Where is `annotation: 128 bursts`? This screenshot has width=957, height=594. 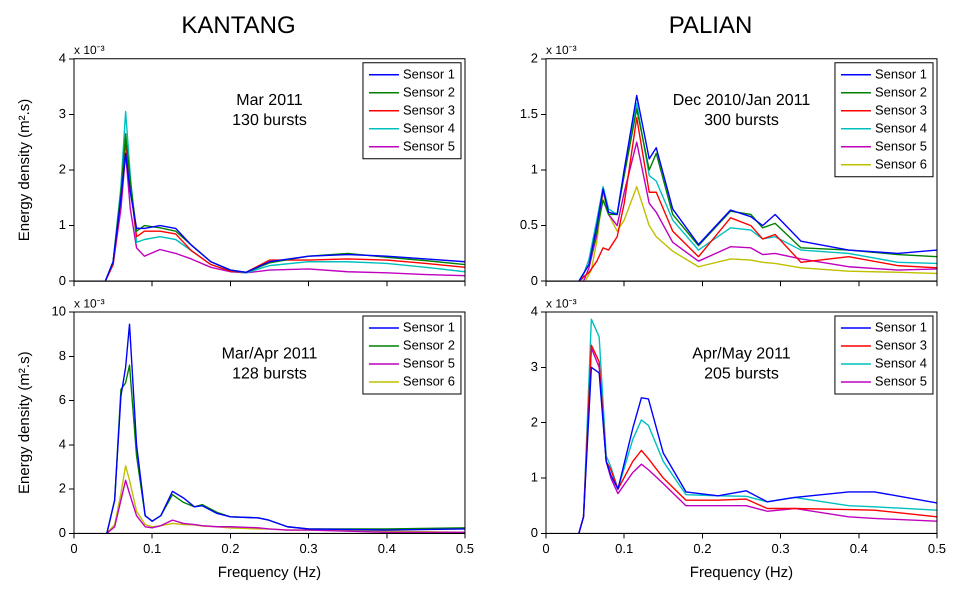 annotation: 128 bursts is located at coordinates (269, 373).